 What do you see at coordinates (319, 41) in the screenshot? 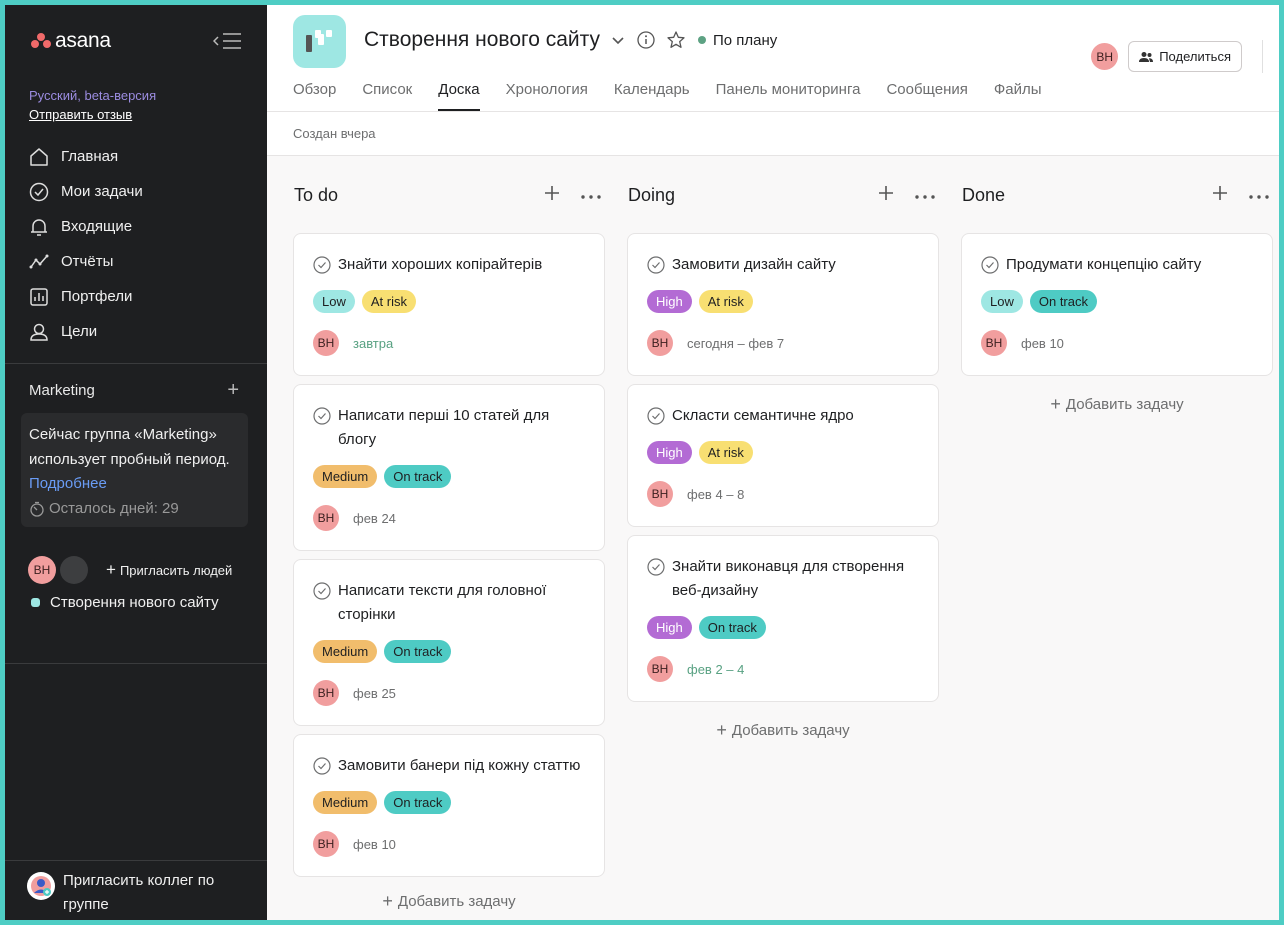
I see `project-icon` at bounding box center [319, 41].